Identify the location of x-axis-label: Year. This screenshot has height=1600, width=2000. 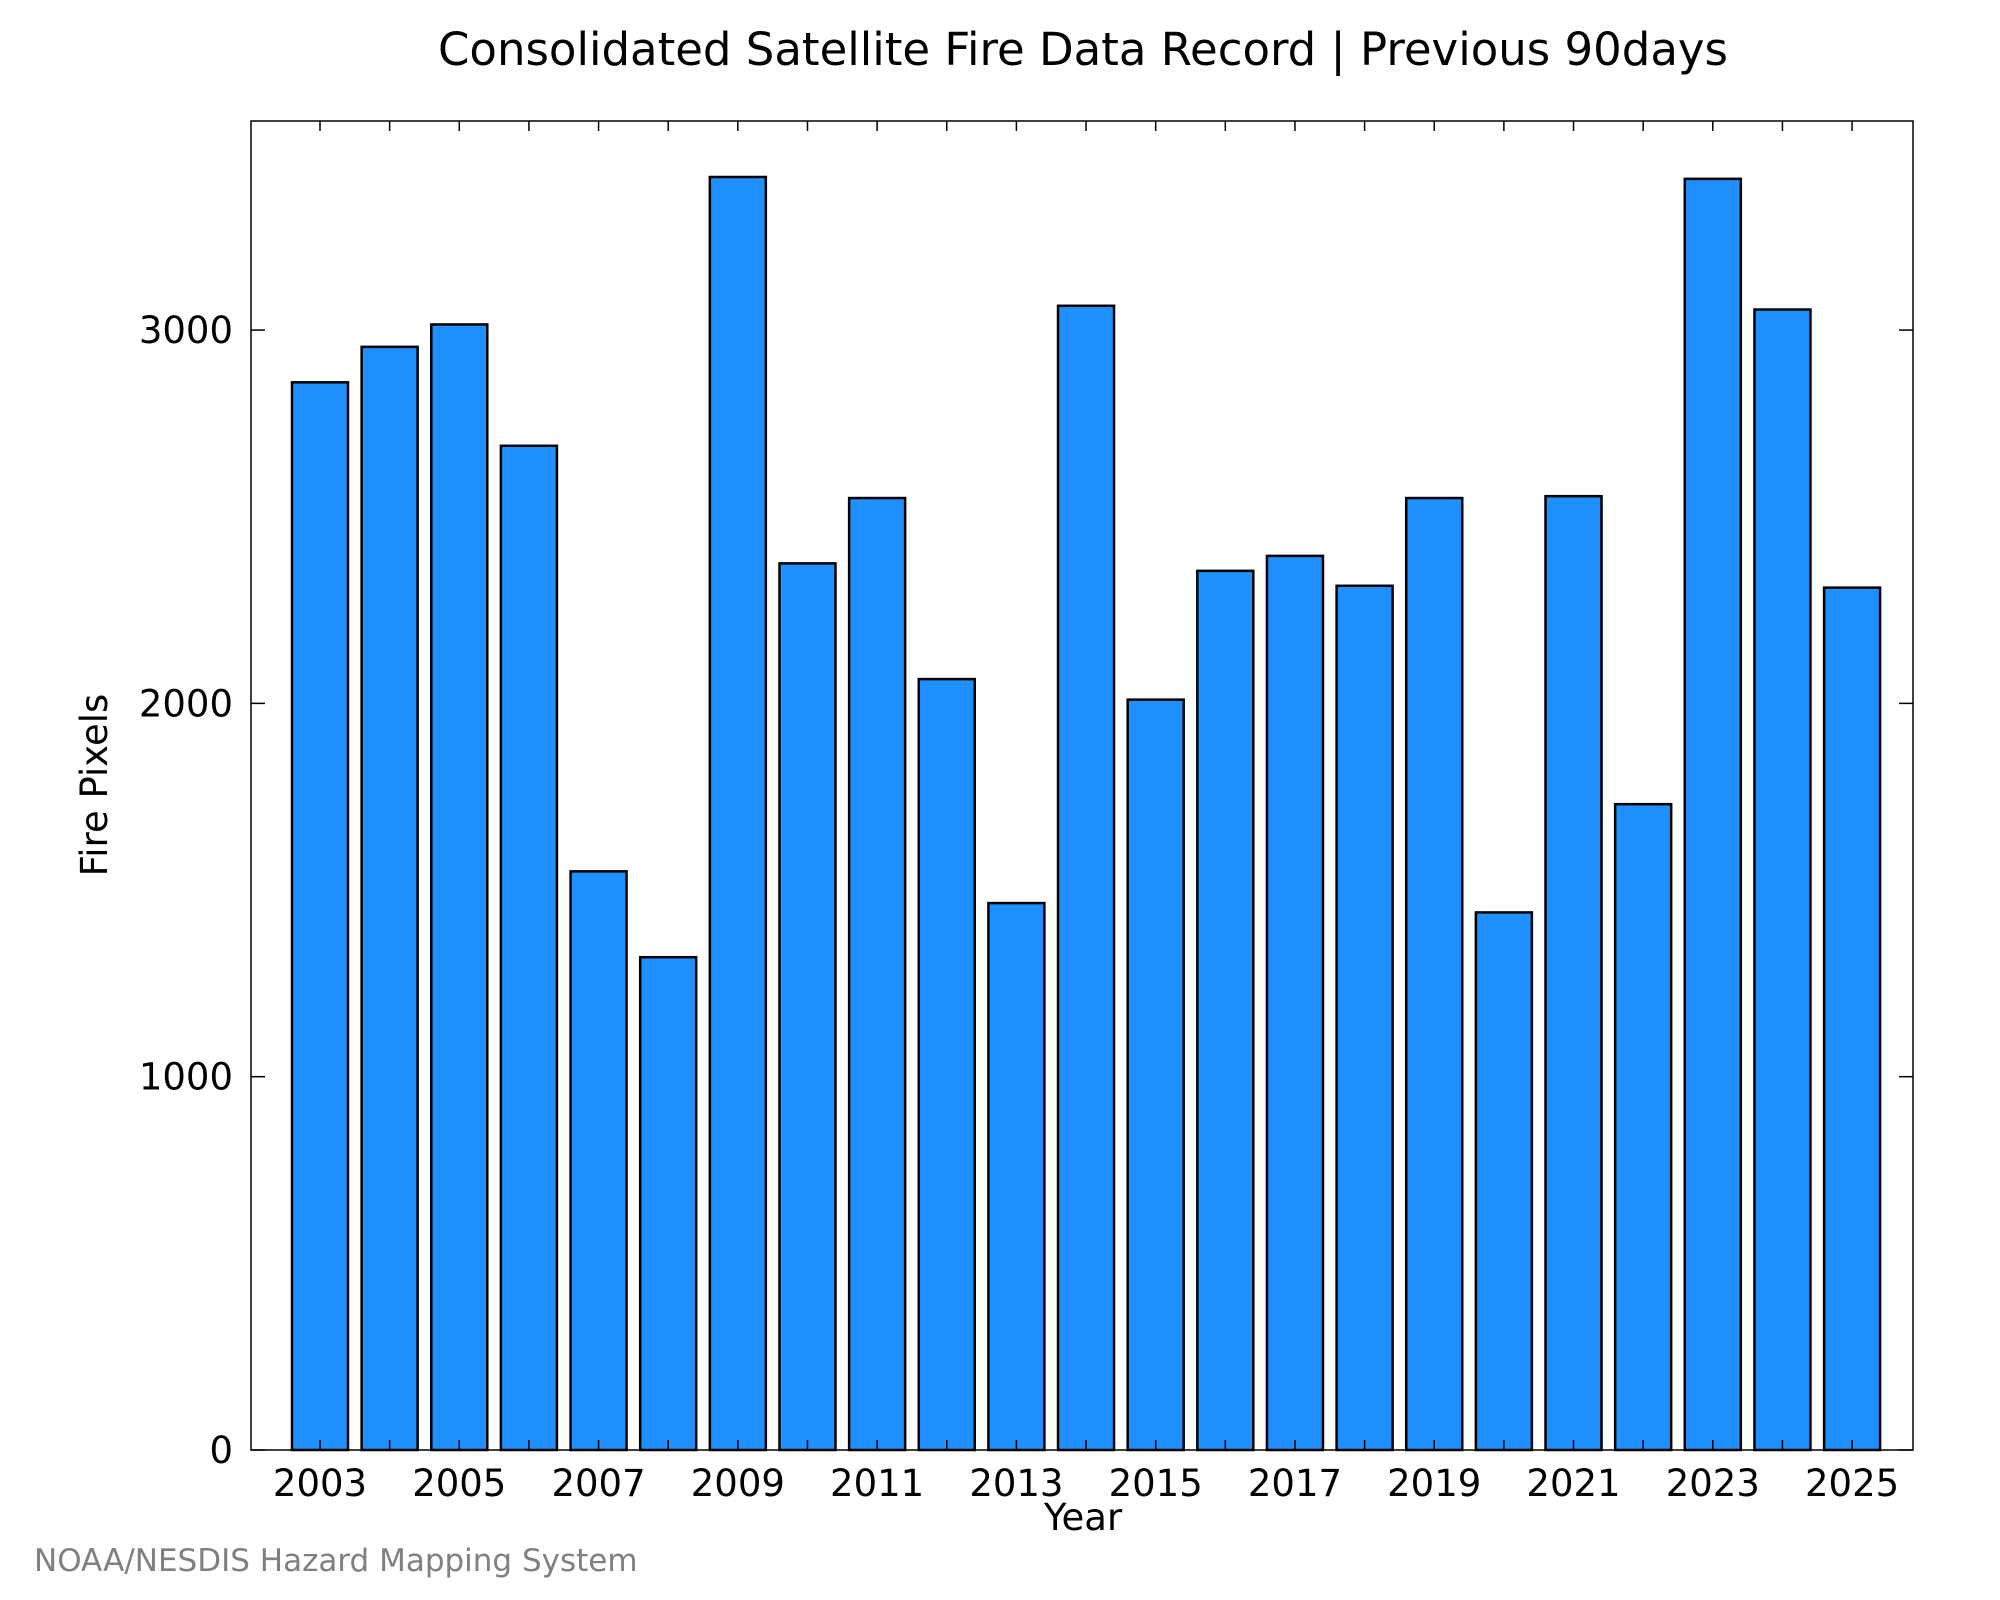
(1083, 1517).